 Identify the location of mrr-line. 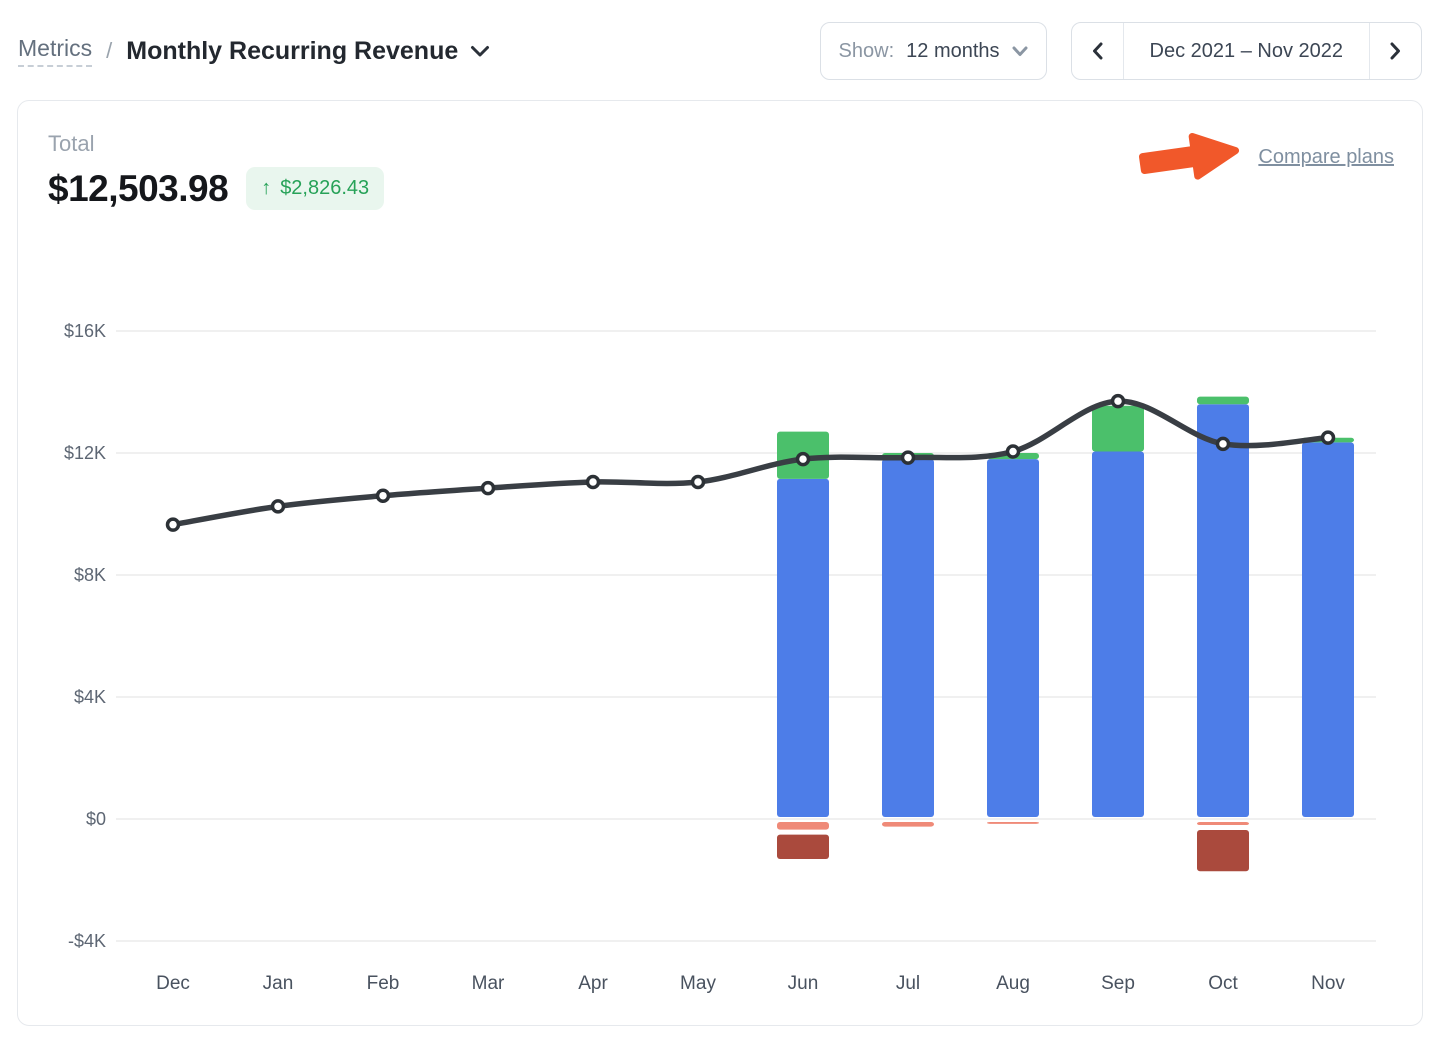
(750, 463).